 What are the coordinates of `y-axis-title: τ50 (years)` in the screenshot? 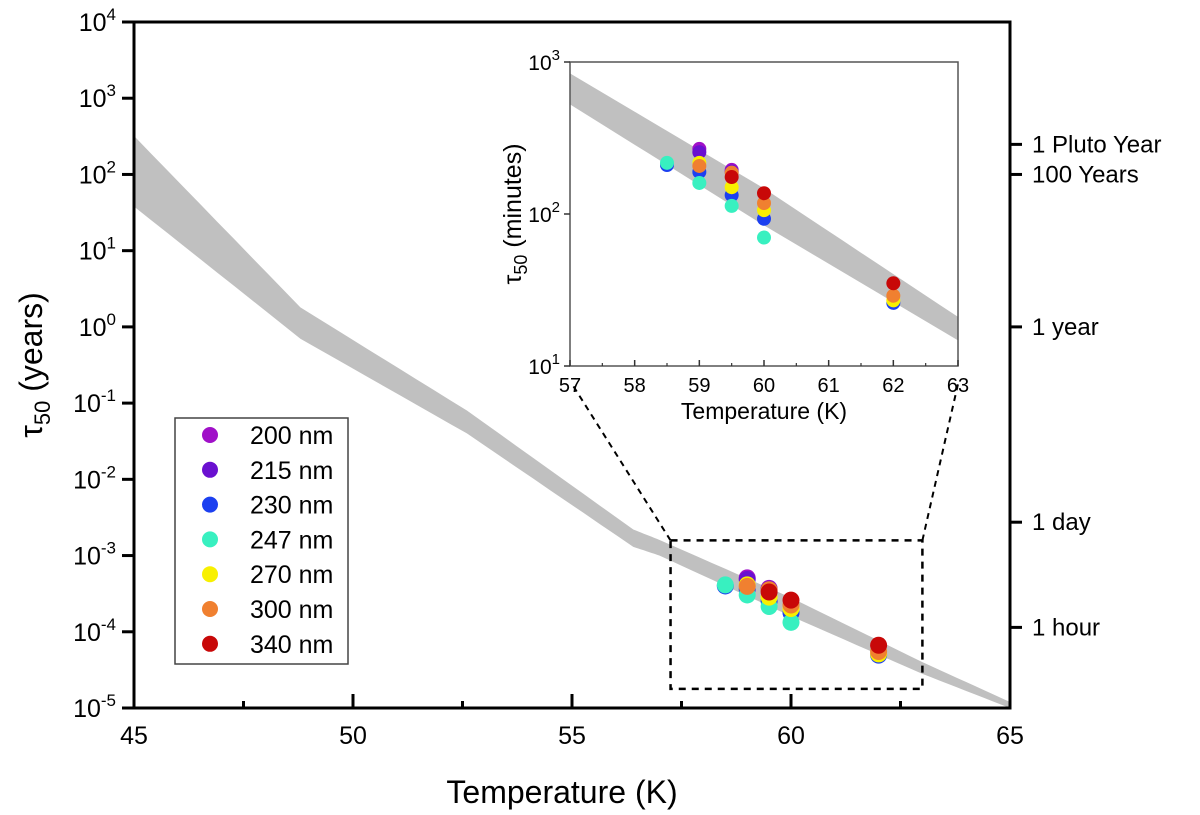 It's located at (34, 365).